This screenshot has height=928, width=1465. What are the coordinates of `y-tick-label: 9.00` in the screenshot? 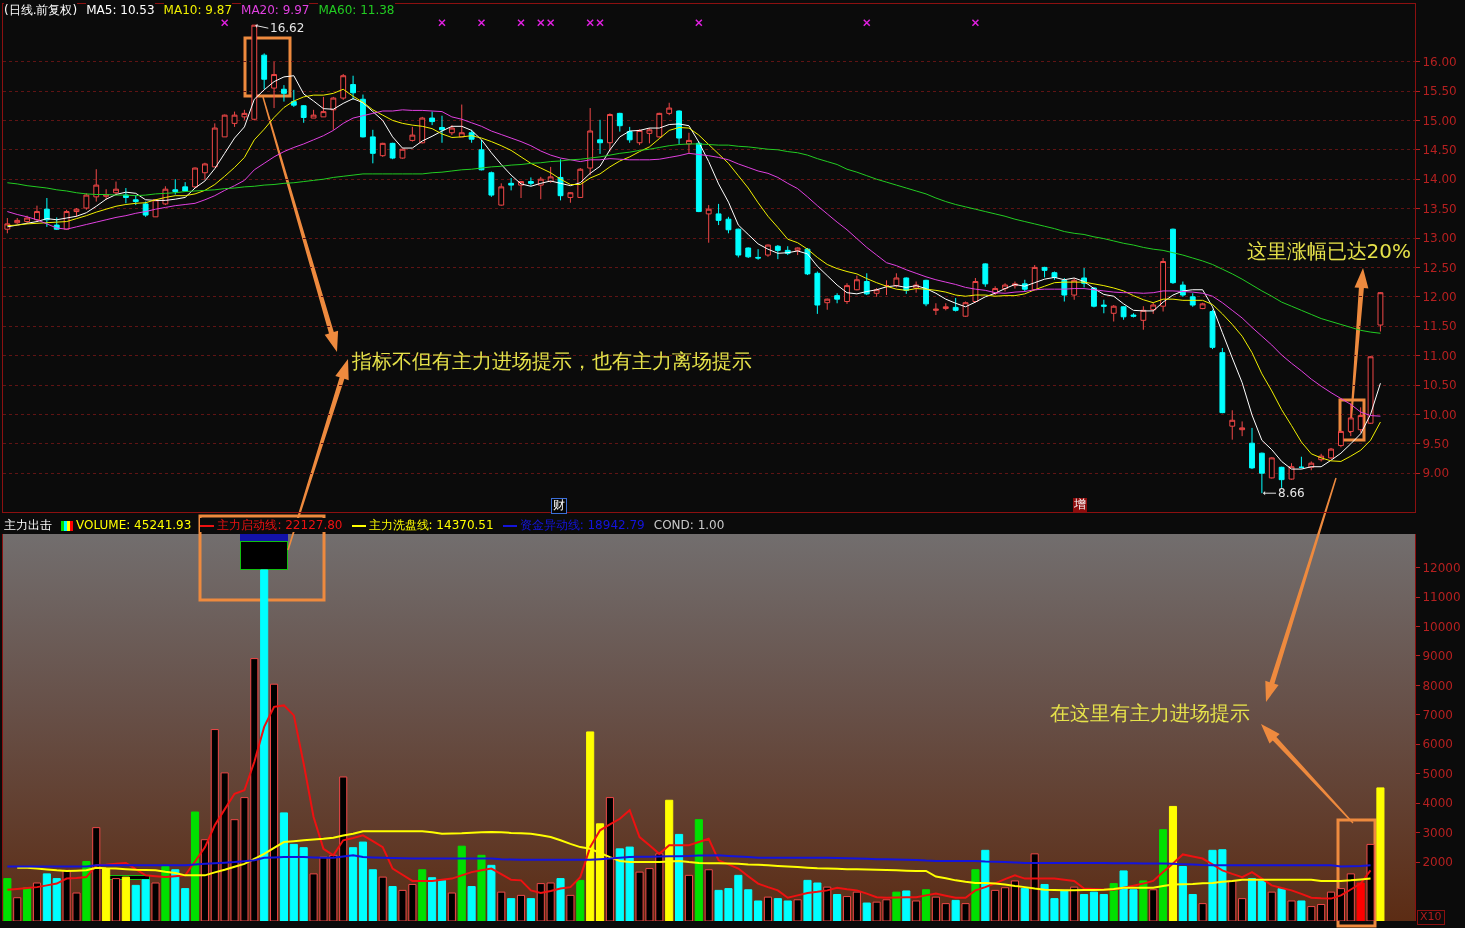 It's located at (1436, 473).